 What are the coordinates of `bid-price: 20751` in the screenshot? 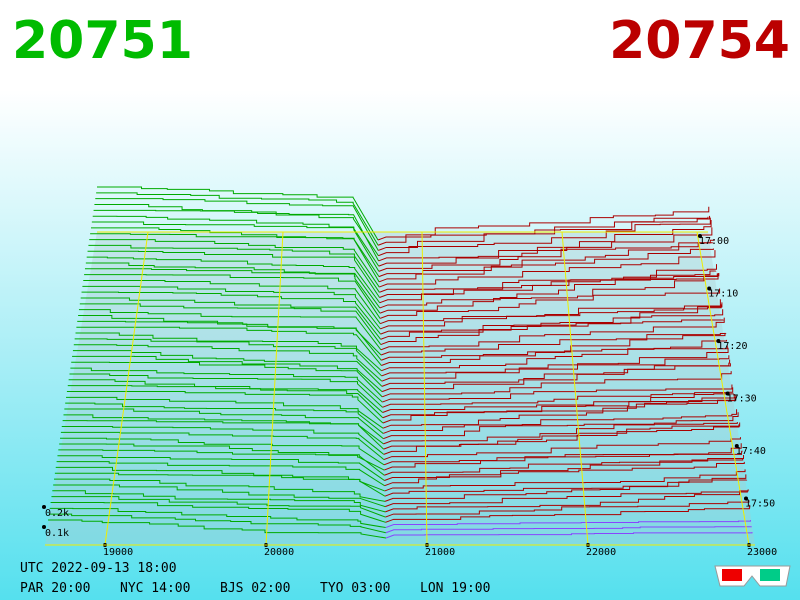 It's located at (102, 41).